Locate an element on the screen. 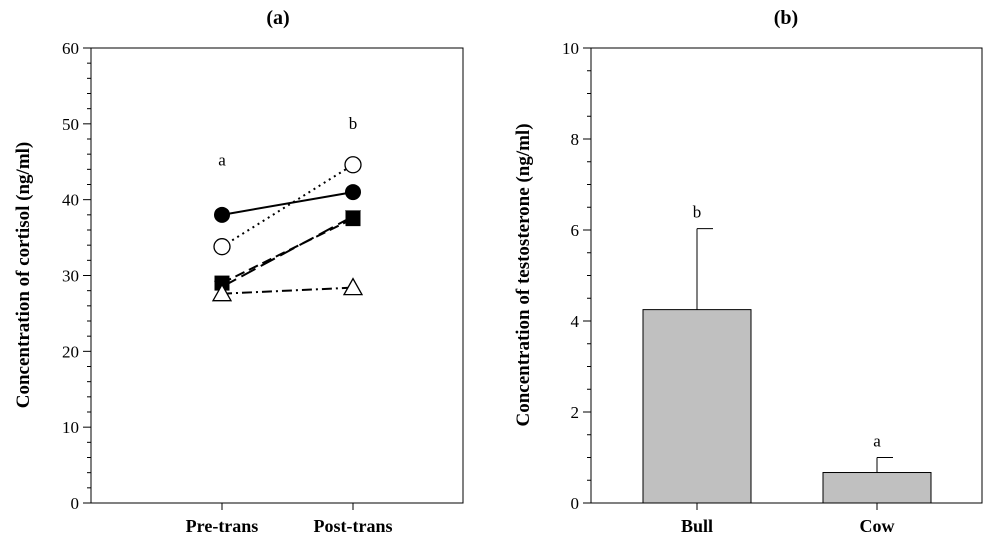 Image resolution: width=1000 pixels, height=547 pixels. testosterone-x-ticks: Bull Cow is located at coordinates (788, 519).